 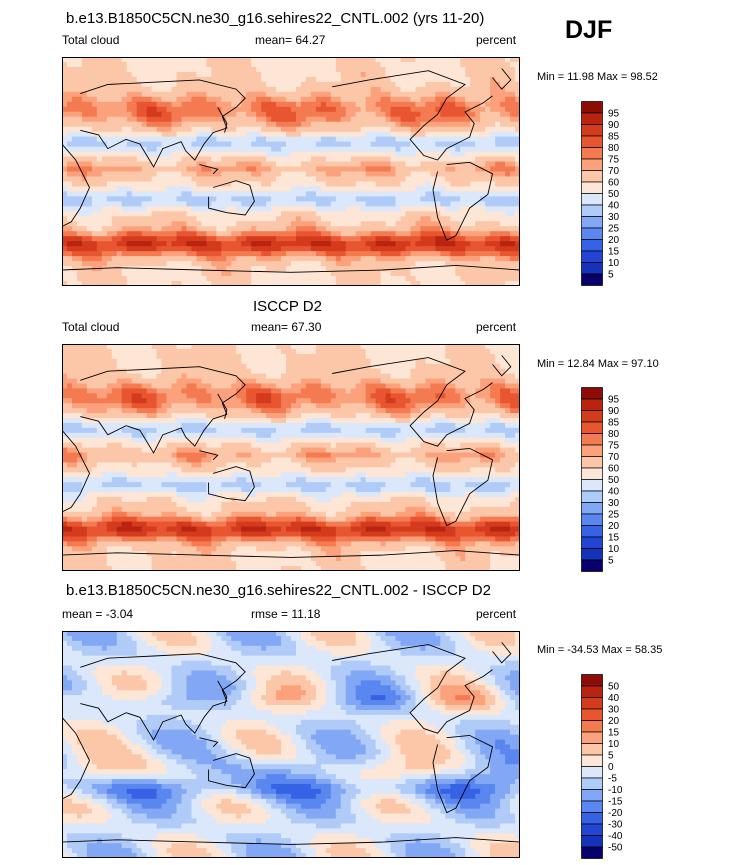 What do you see at coordinates (614, 217) in the screenshot?
I see `colorbar-tick-label: 30` at bounding box center [614, 217].